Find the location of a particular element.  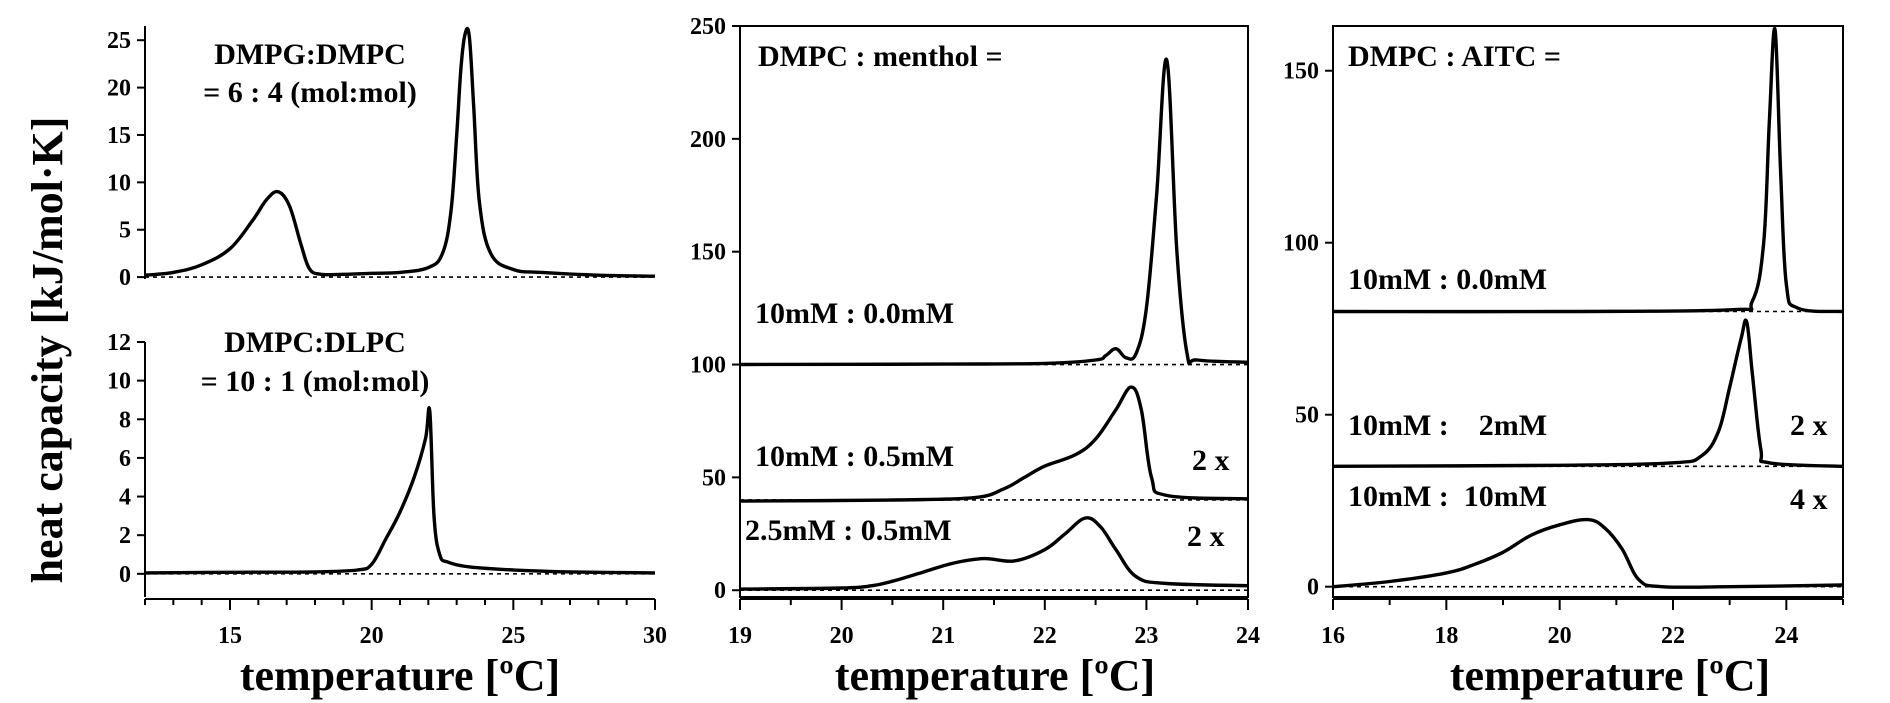

panel-b-series-1-label: 10mM : 0.5mM is located at coordinates (854, 456).